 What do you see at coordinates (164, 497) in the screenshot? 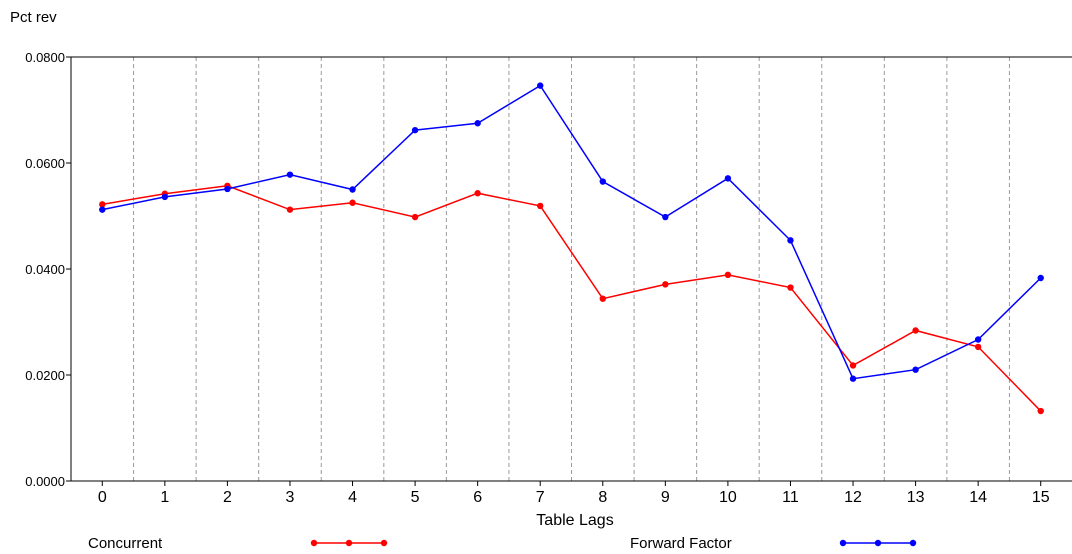
I see `x-tick-label: 1` at bounding box center [164, 497].